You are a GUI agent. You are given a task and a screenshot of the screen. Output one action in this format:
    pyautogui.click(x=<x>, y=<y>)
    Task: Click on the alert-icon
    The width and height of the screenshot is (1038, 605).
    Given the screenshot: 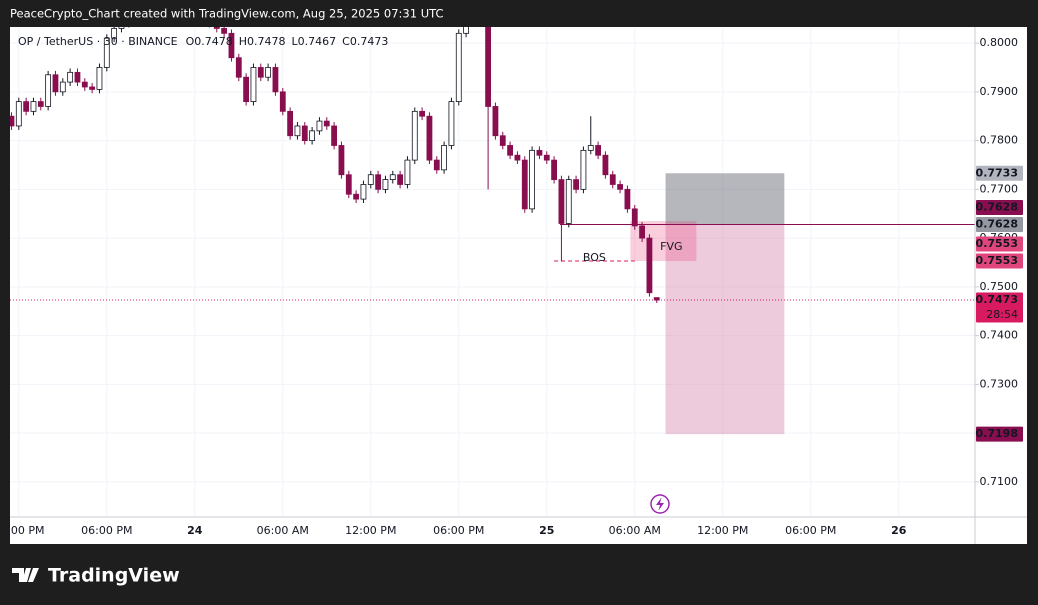 What is the action you would take?
    pyautogui.click(x=660, y=504)
    